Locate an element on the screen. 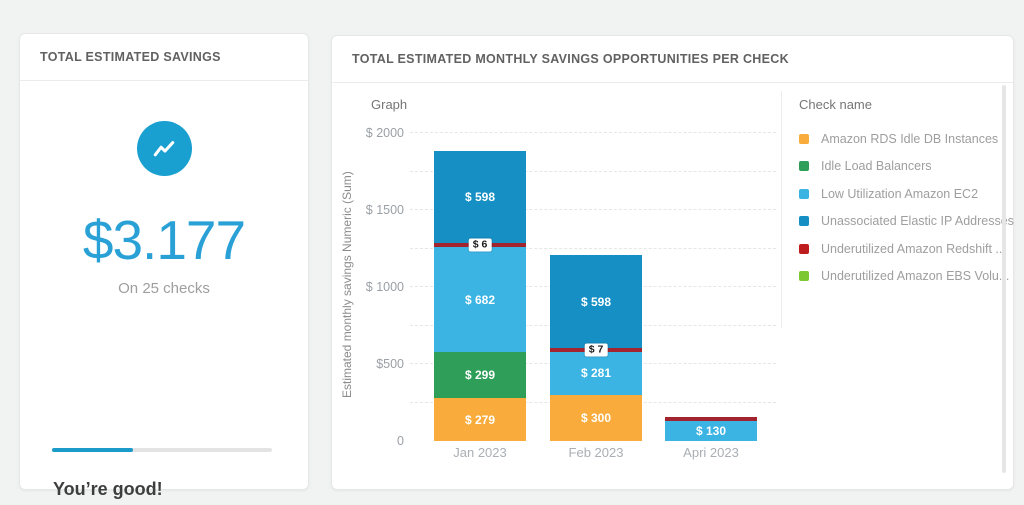  segment-value-label: $ 281 is located at coordinates (596, 373).